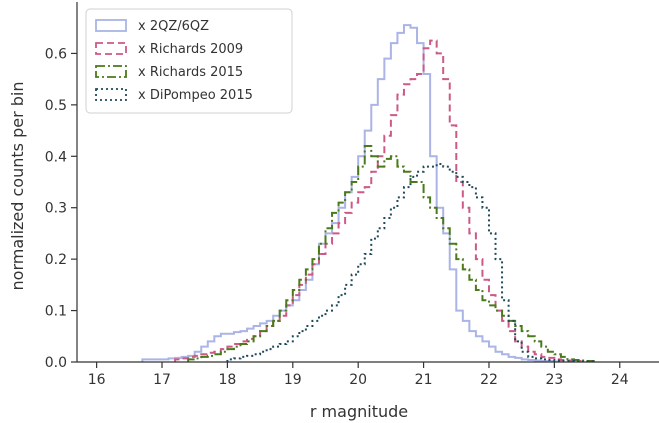 The image size is (659, 423). I want to click on legend-item: x DiPompeo 2015, so click(174, 95).